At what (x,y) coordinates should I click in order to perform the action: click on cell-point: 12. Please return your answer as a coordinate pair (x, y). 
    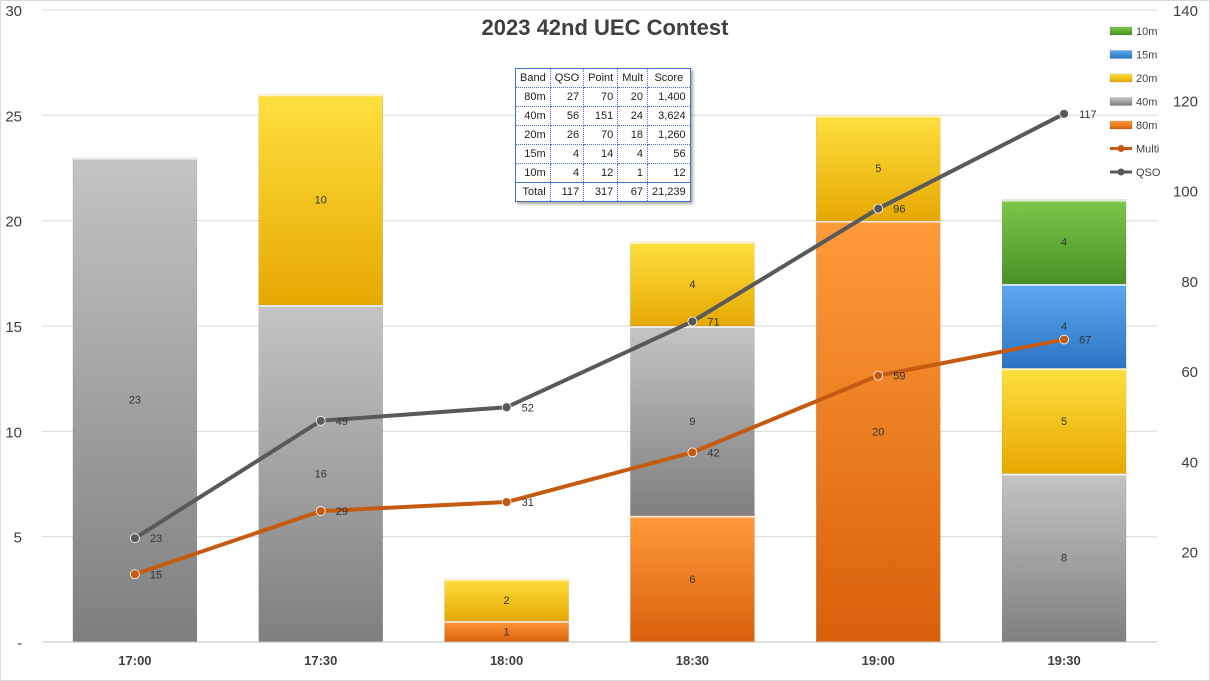
    Looking at the image, I should click on (601, 173).